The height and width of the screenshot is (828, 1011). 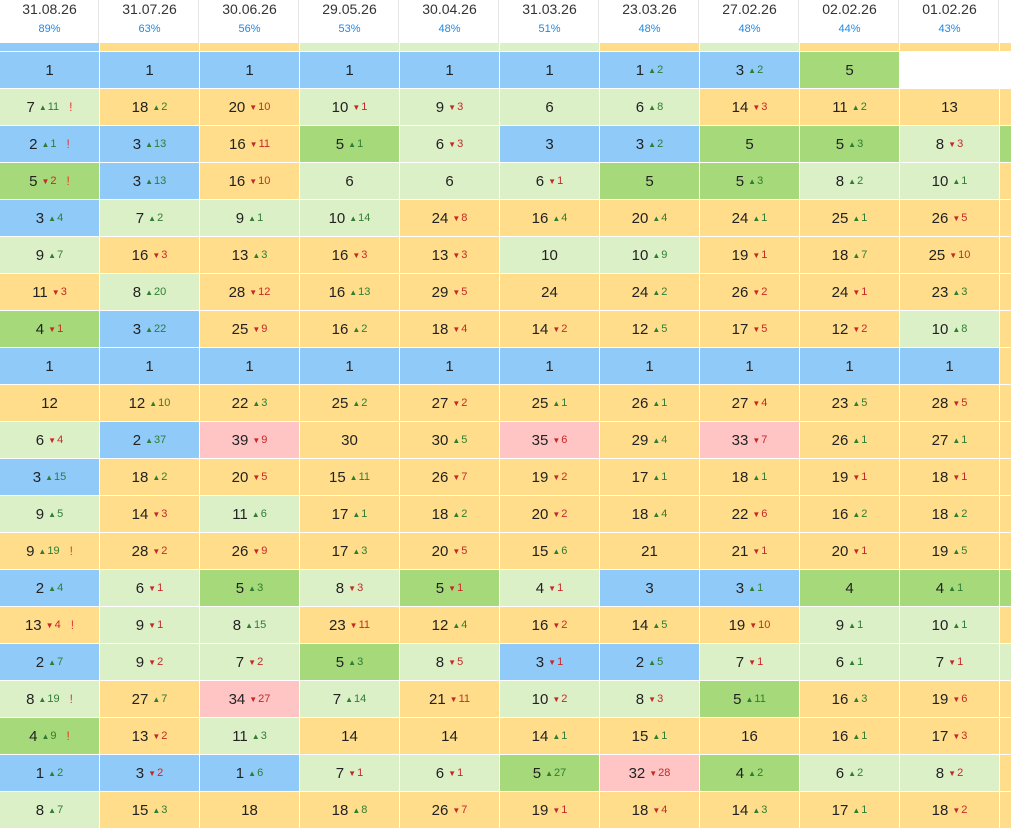 What do you see at coordinates (649, 773) in the screenshot?
I see `rank-cell: 32 ▼28` at bounding box center [649, 773].